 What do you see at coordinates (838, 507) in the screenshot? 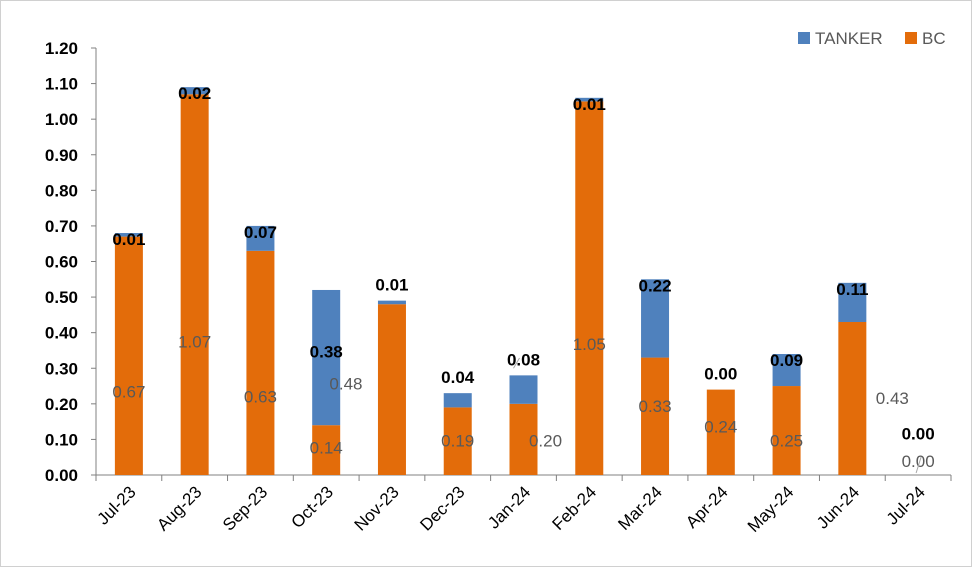
I see `x-tick-label: Jun-24` at bounding box center [838, 507].